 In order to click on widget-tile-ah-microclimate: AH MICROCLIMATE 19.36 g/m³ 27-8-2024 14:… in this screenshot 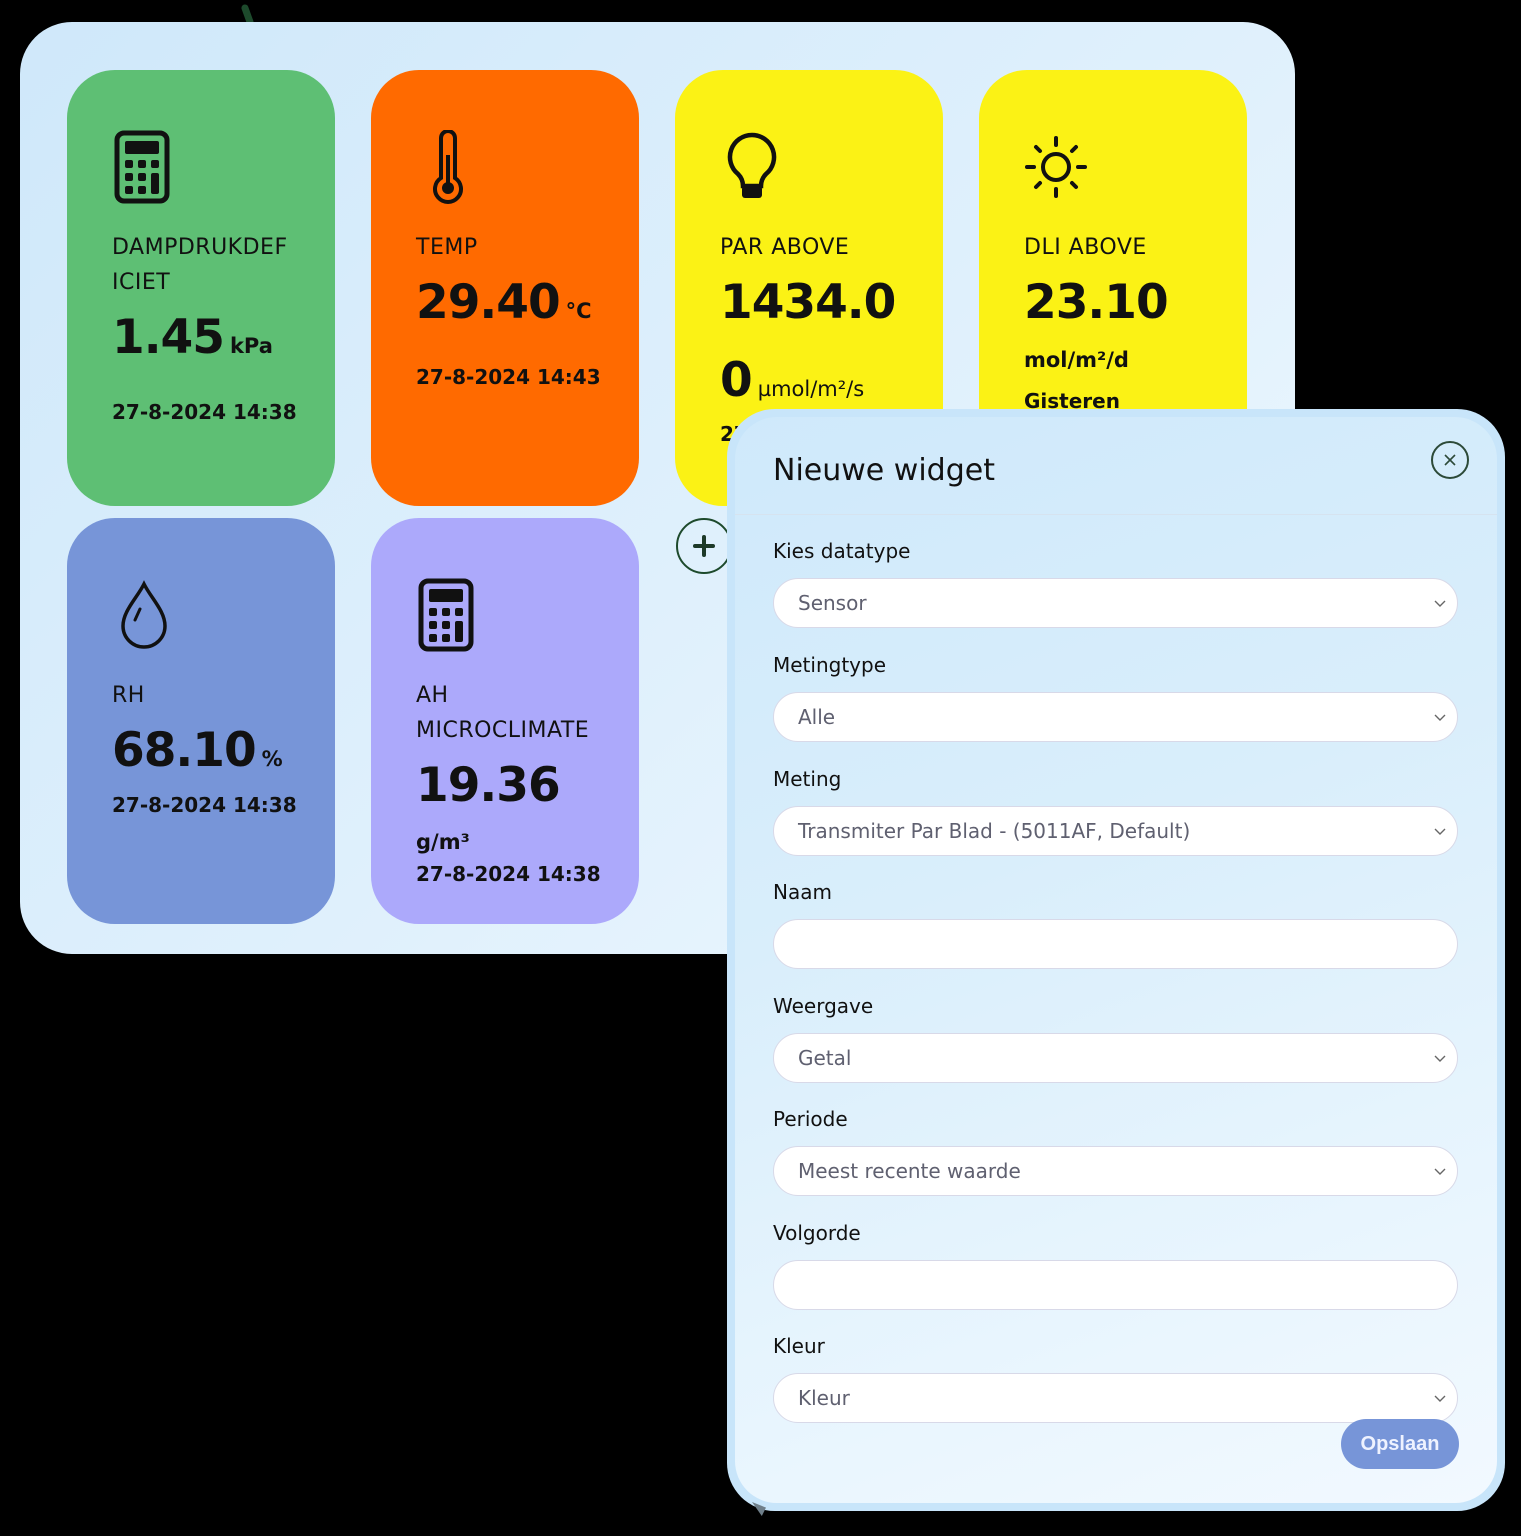, I will do `click(505, 721)`.